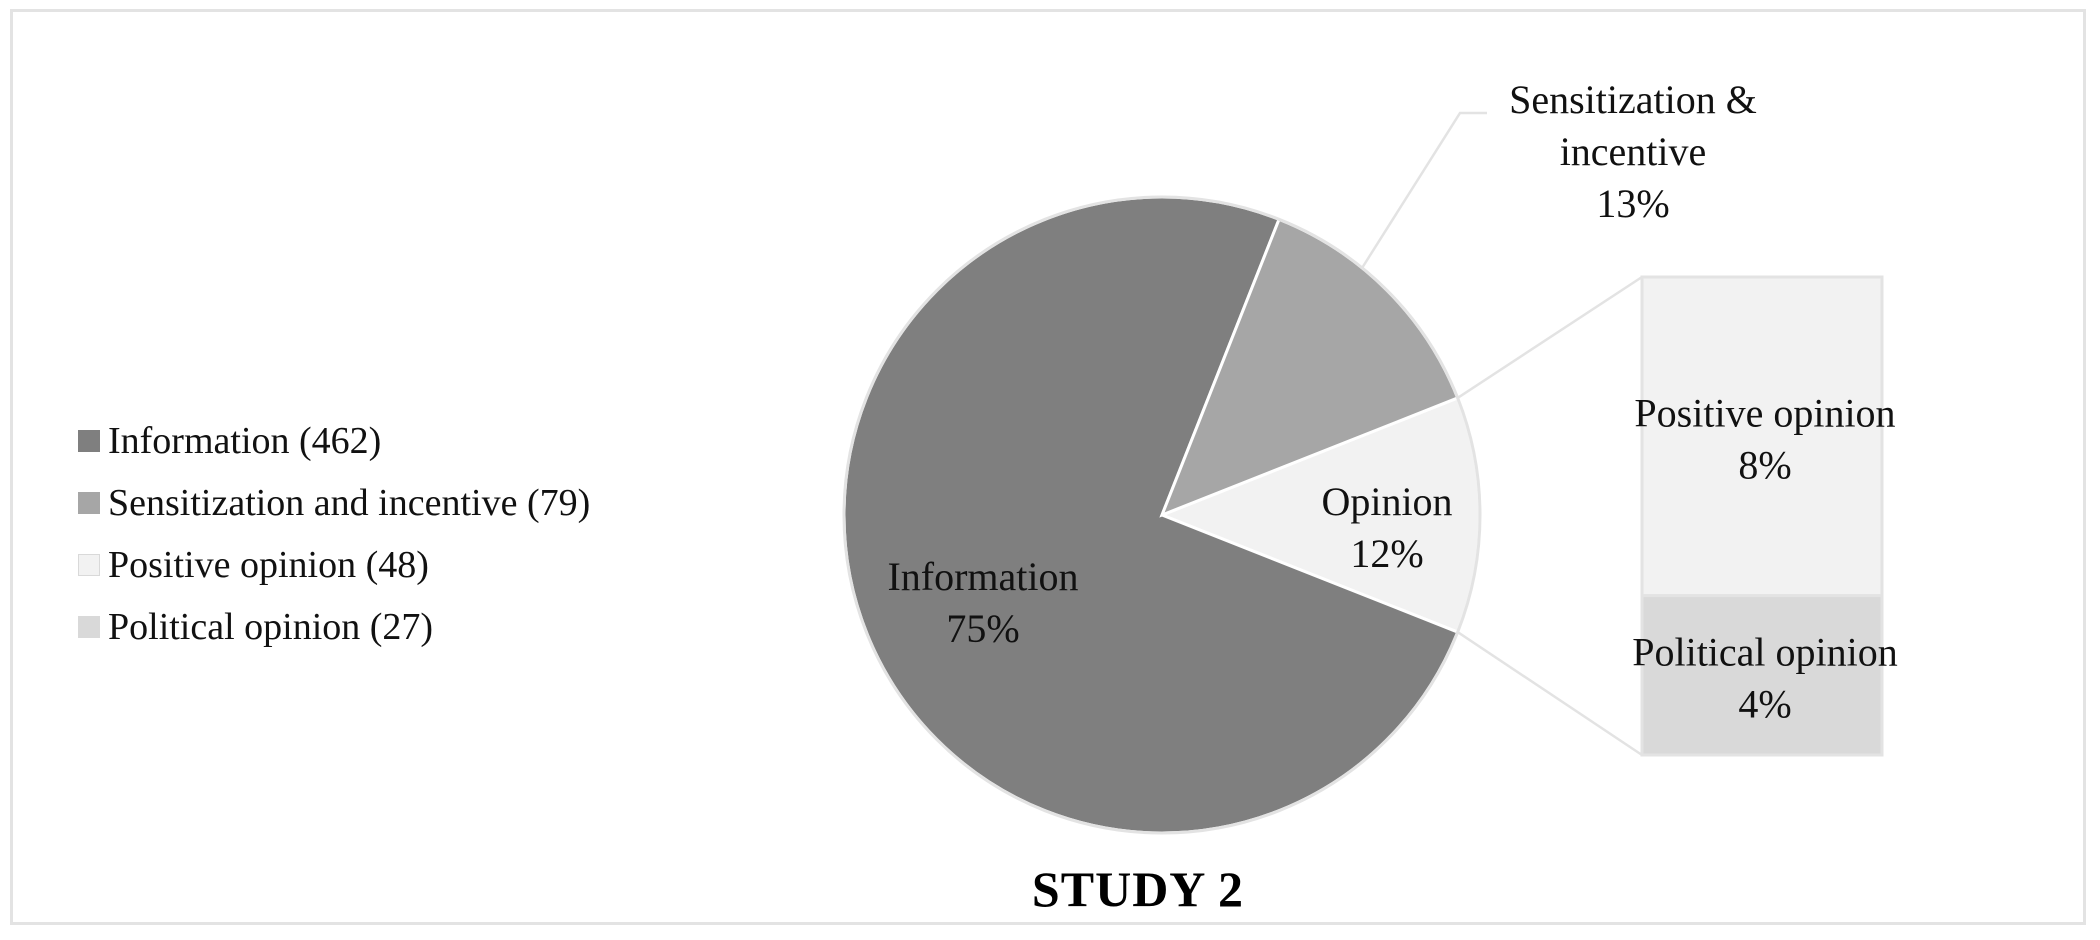 Image resolution: width=2100 pixels, height=940 pixels. Describe the element at coordinates (1765, 677) in the screenshot. I see `data-label-political: Political opinion 4%` at that location.